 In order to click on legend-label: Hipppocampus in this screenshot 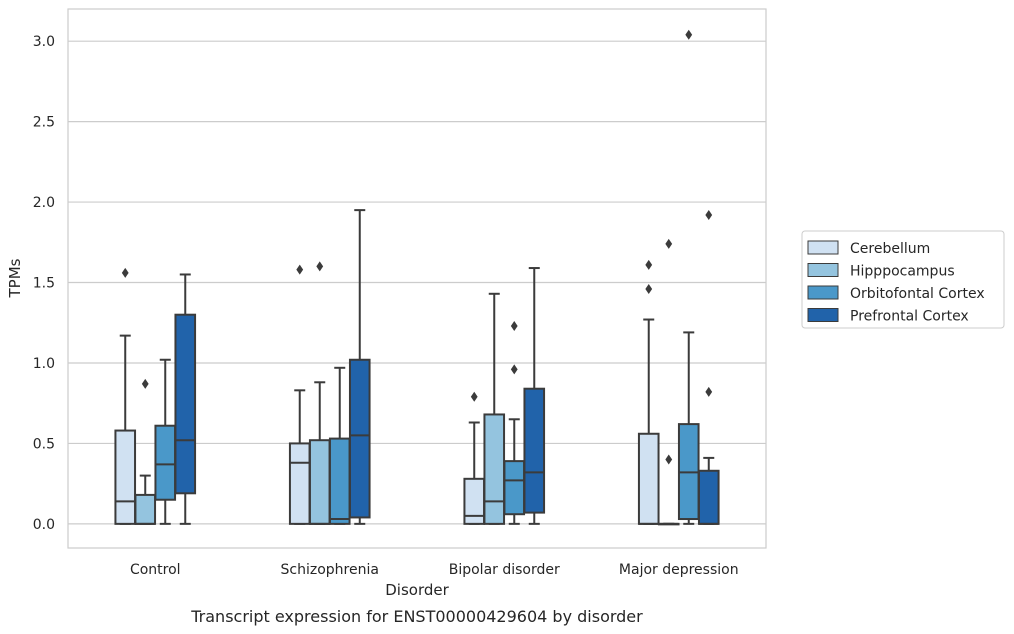, I will do `click(902, 272)`.